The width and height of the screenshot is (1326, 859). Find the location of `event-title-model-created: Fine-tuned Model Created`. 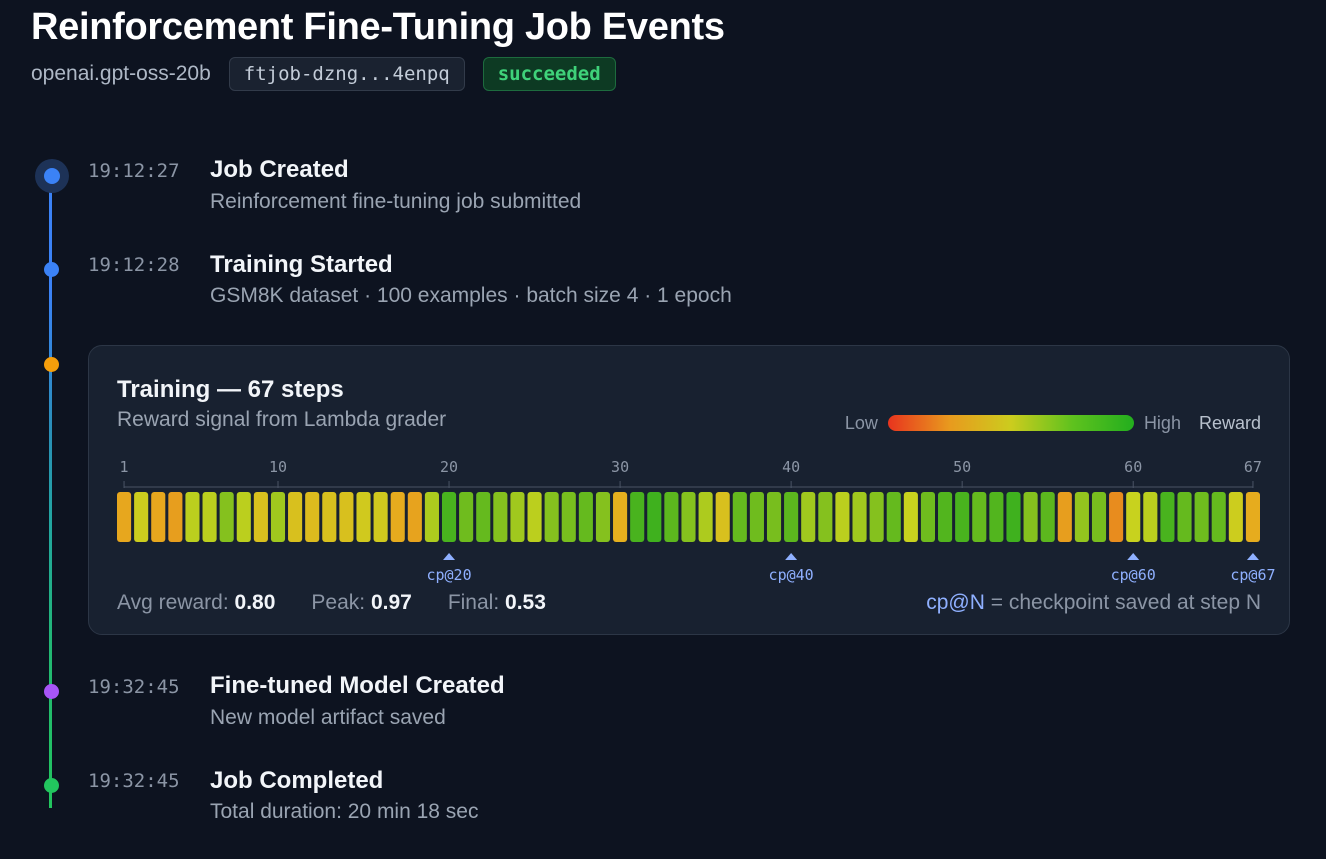

event-title-model-created: Fine-tuned Model Created is located at coordinates (357, 685).